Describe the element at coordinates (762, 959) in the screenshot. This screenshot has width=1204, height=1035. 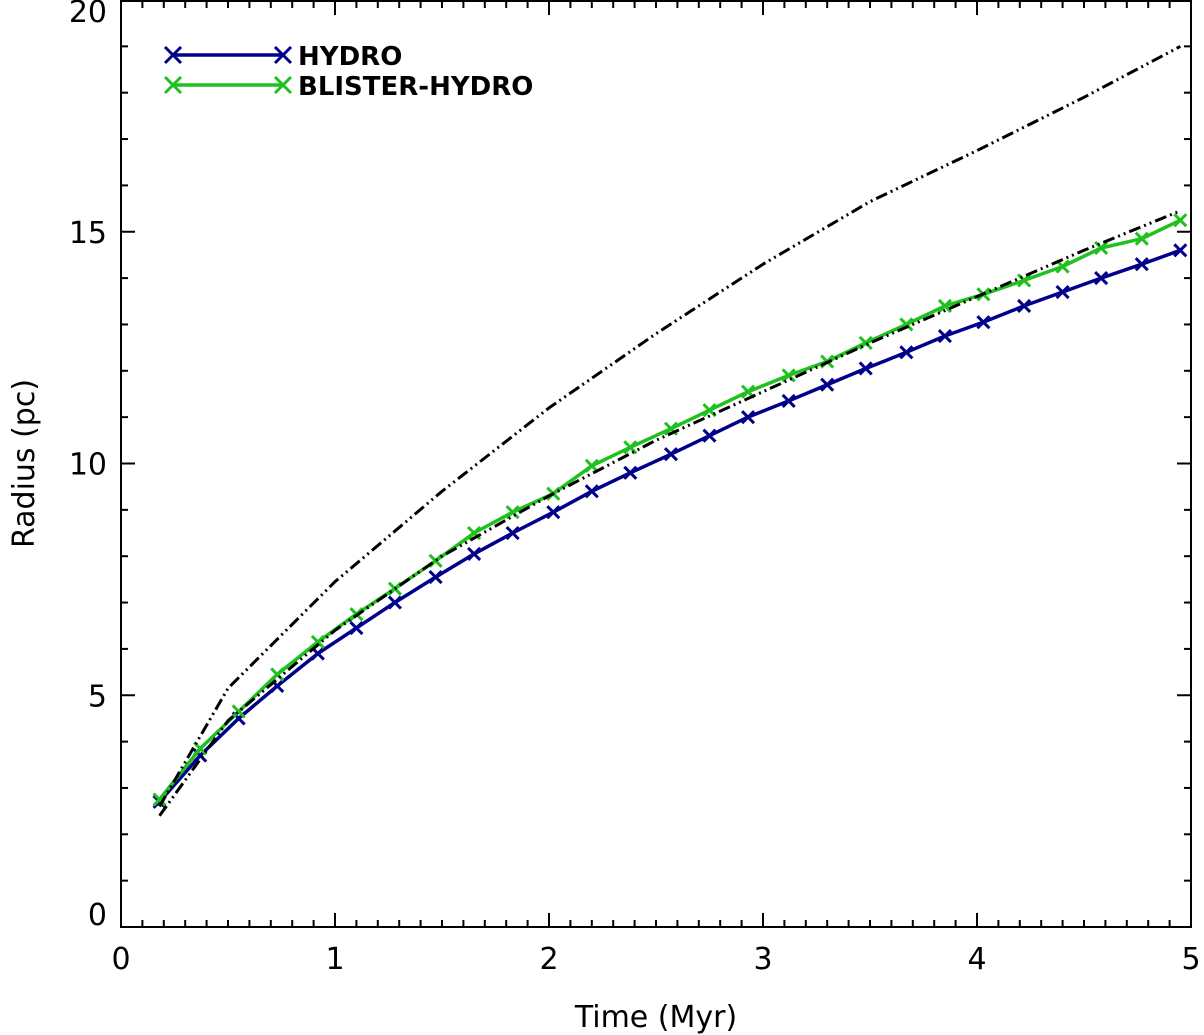
I see `x-tick-label: 3` at that location.